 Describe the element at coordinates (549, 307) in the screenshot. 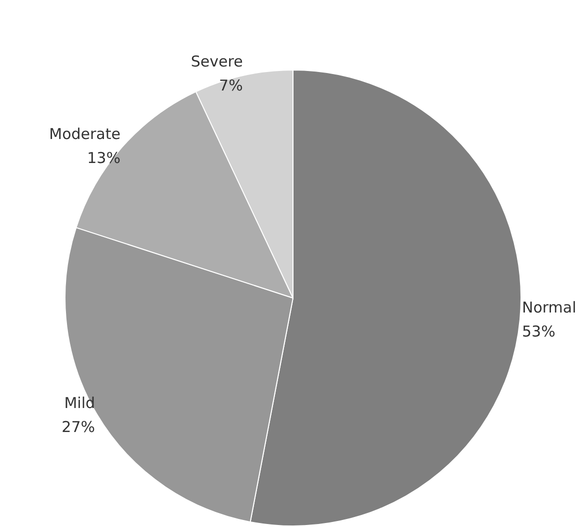

I see `slice-label: Normal` at that location.